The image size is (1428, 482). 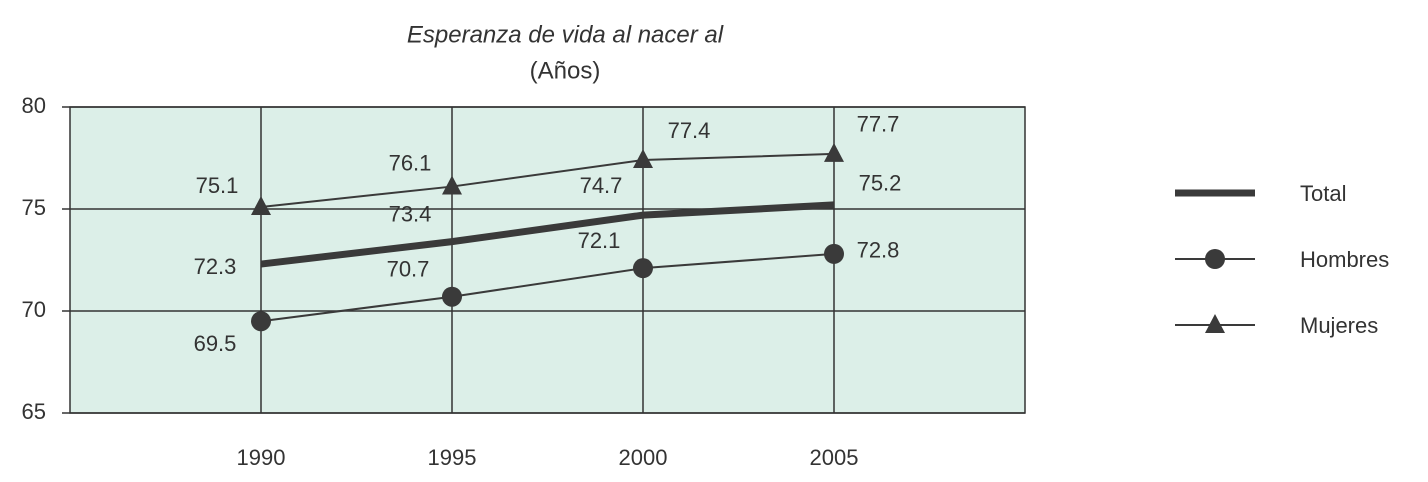 I want to click on data-label: 72.1, so click(x=599, y=240).